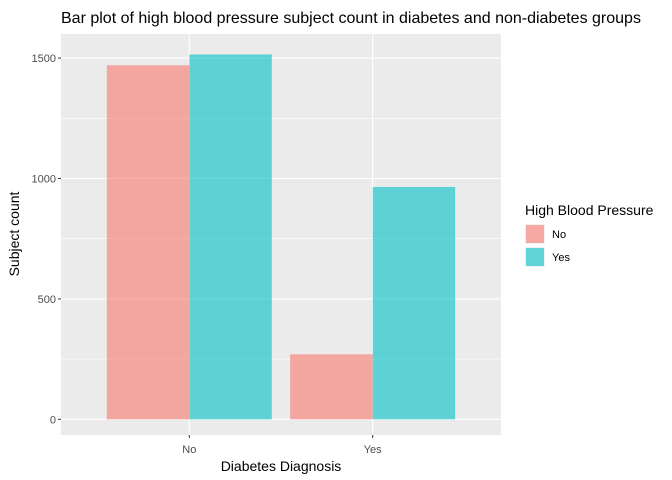 Image resolution: width=672 pixels, height=480 pixels. I want to click on y-tick-label: 1500, so click(44, 59).